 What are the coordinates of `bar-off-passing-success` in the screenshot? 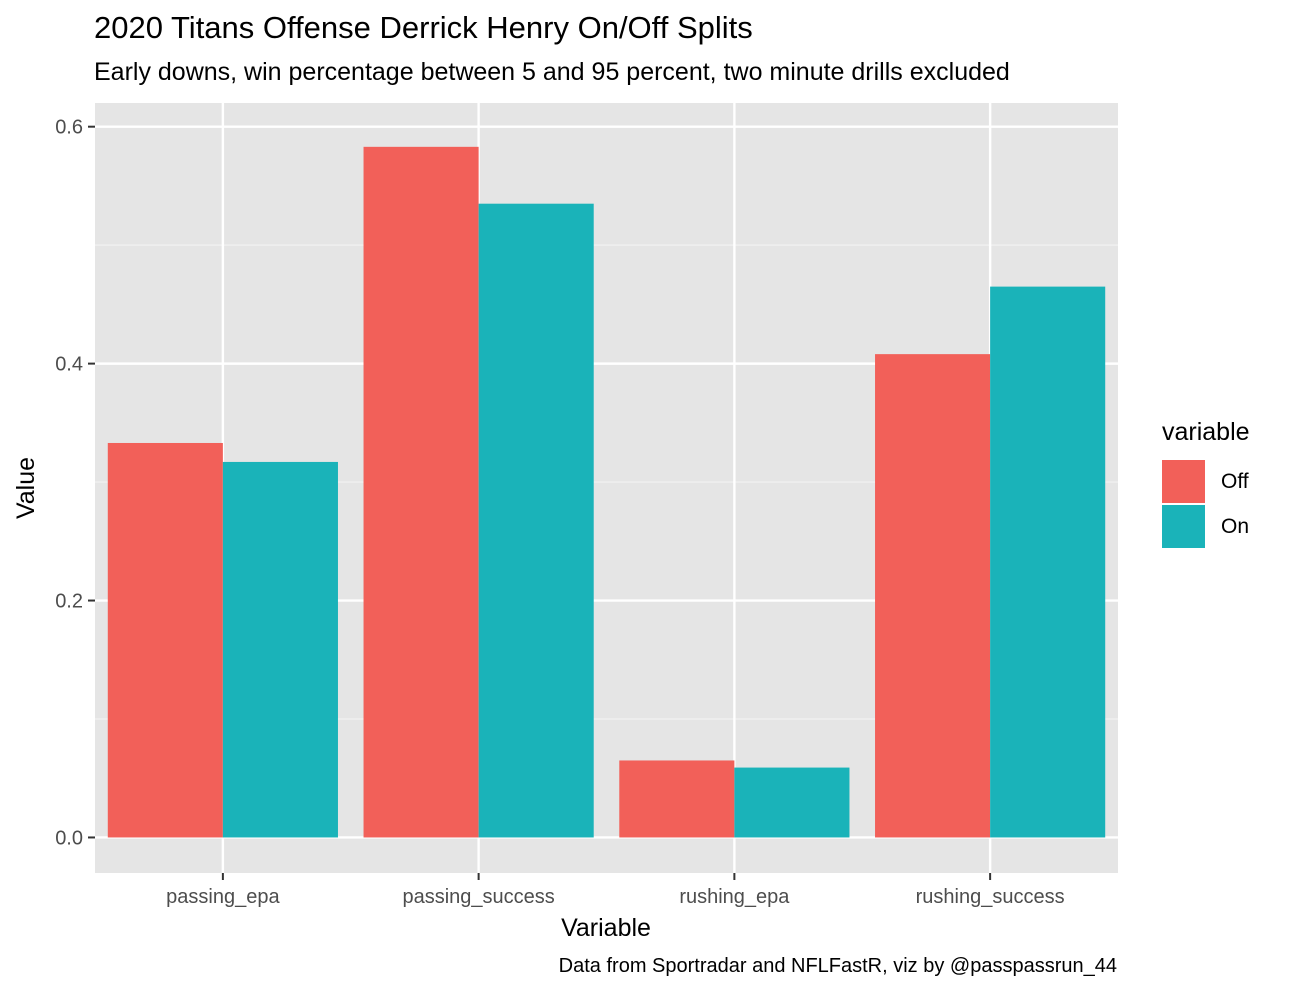 It's located at (421, 492).